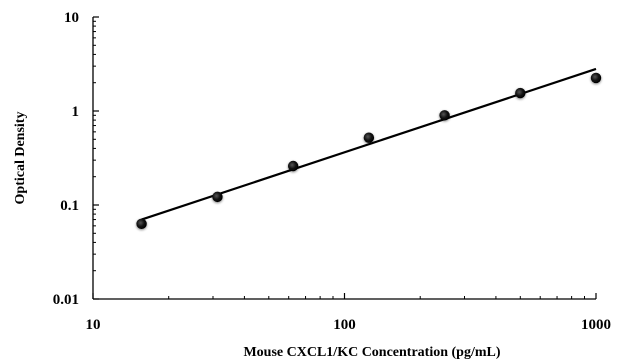  I want to click on x-tick-label: 100, so click(344, 325).